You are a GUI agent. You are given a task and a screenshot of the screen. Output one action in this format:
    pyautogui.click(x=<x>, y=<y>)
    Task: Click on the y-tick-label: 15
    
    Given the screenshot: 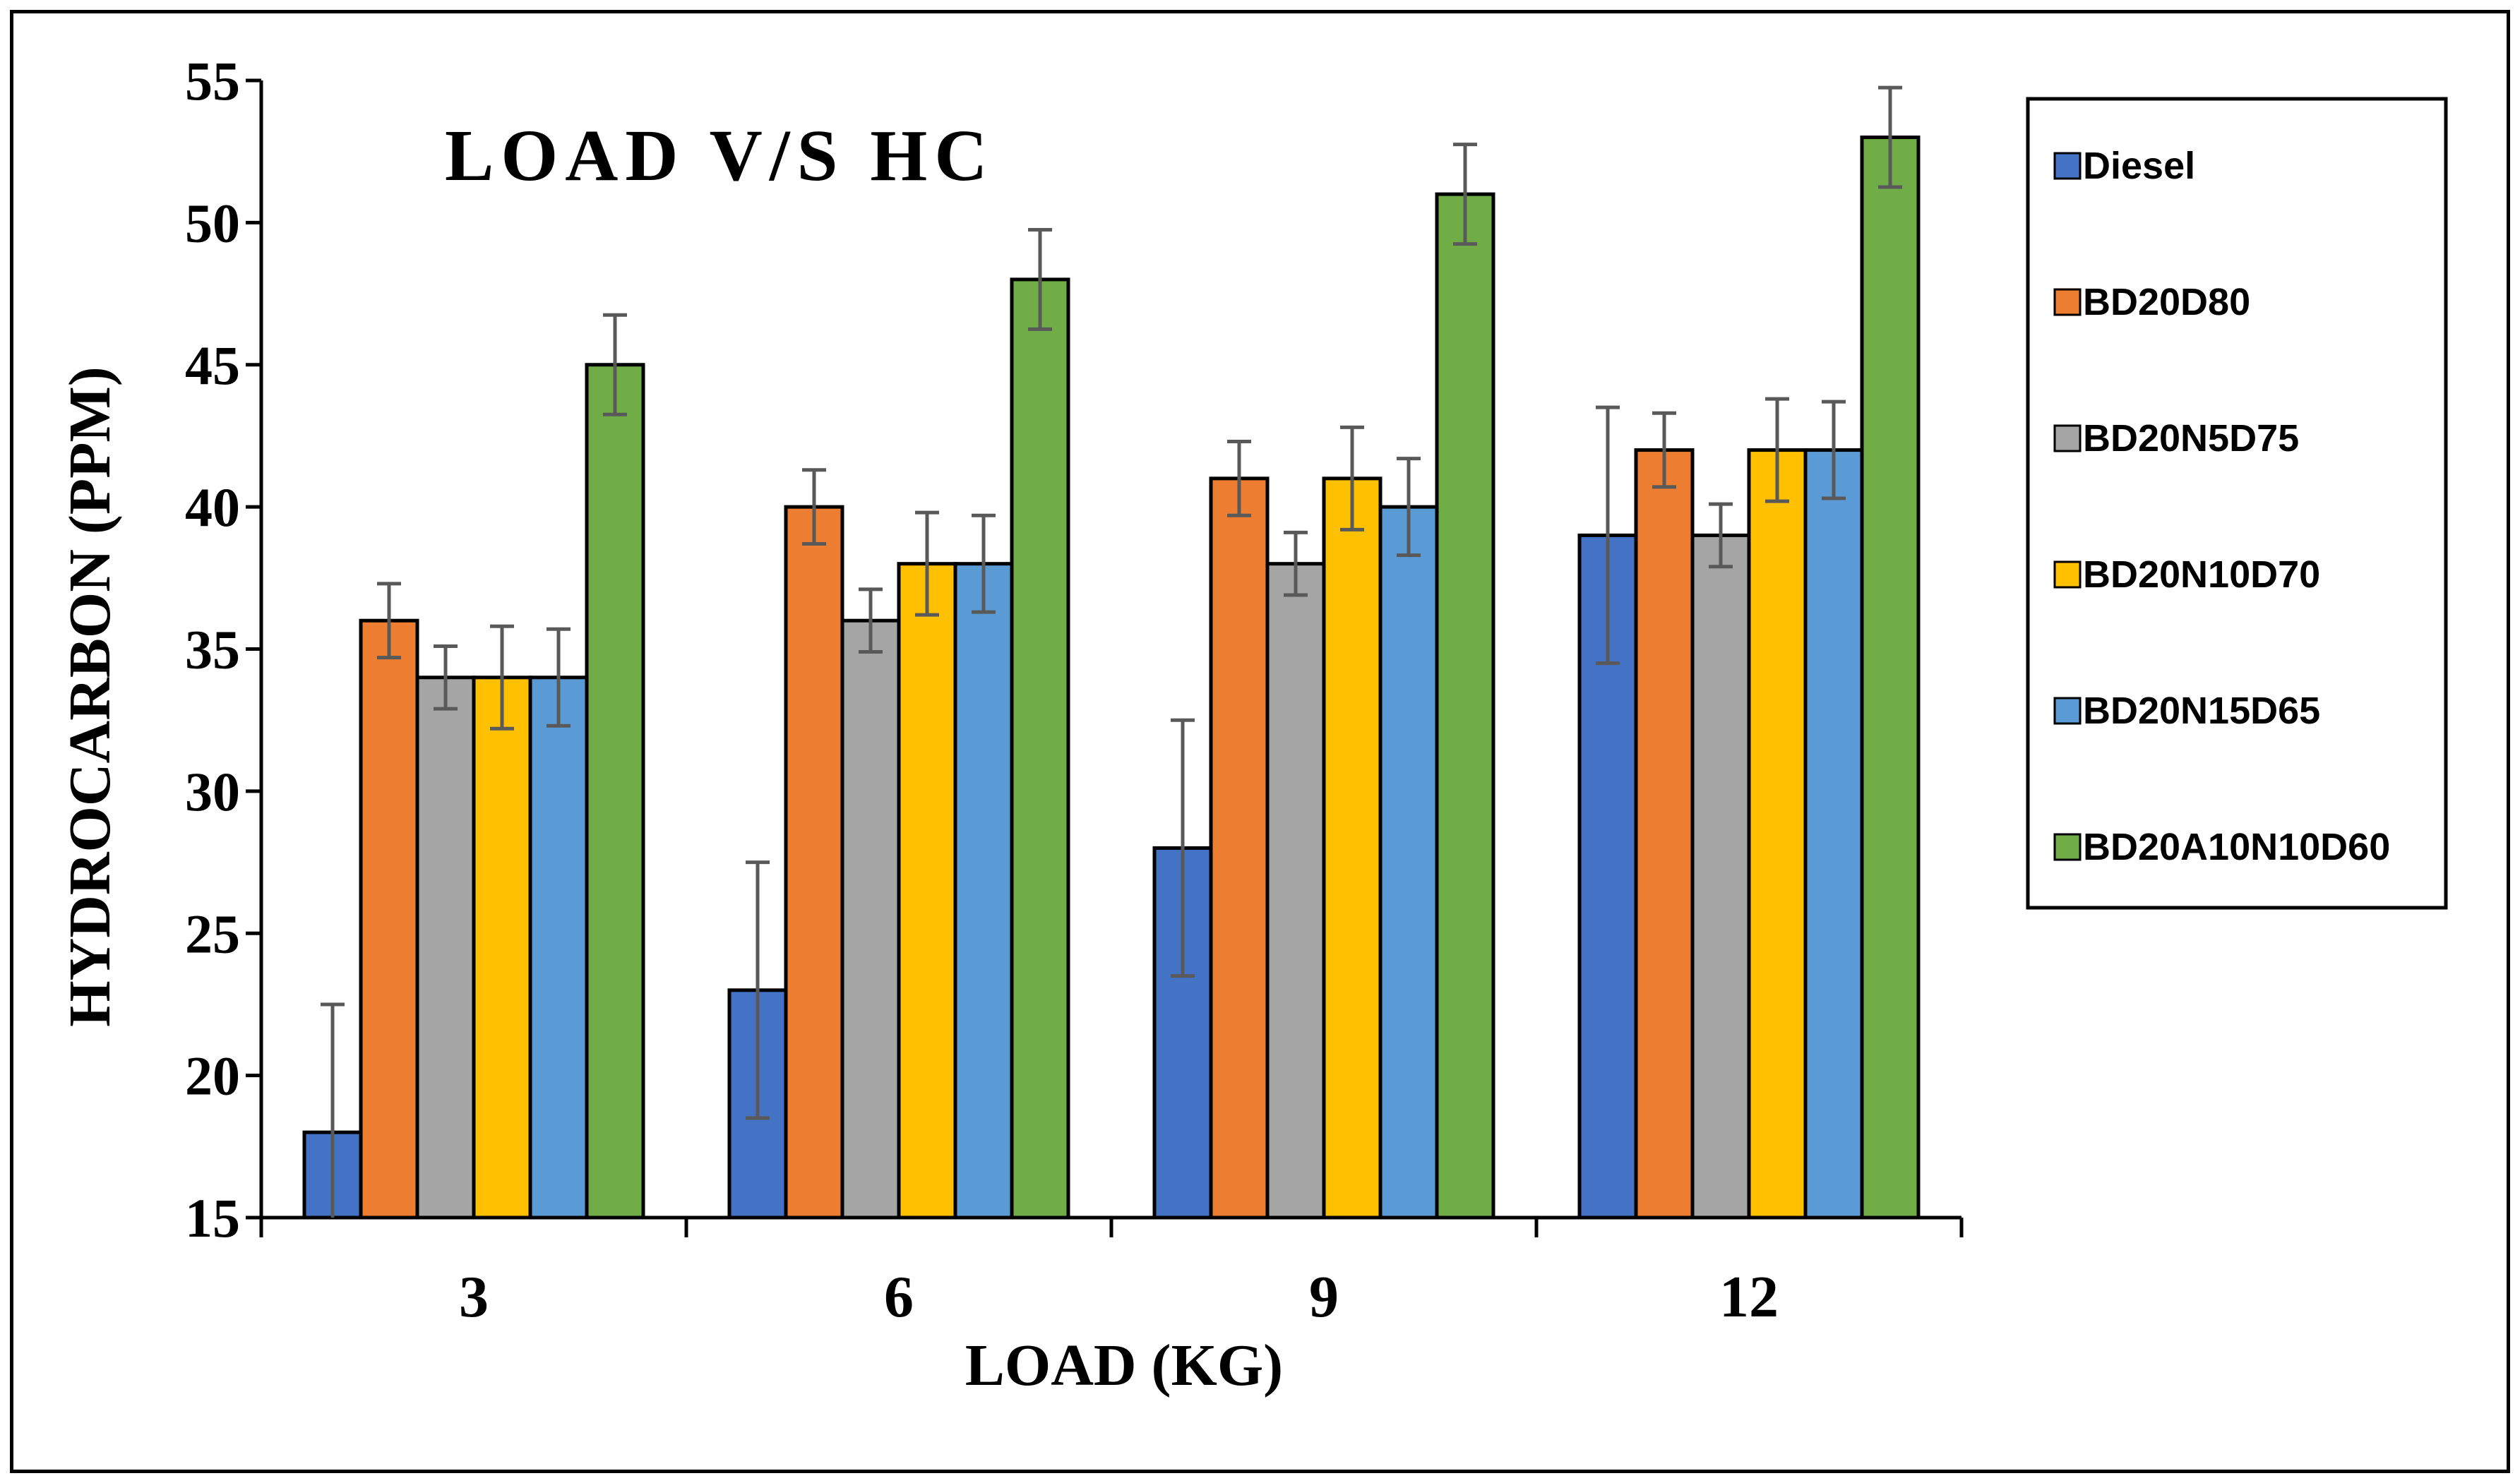 What is the action you would take?
    pyautogui.click(x=212, y=1218)
    